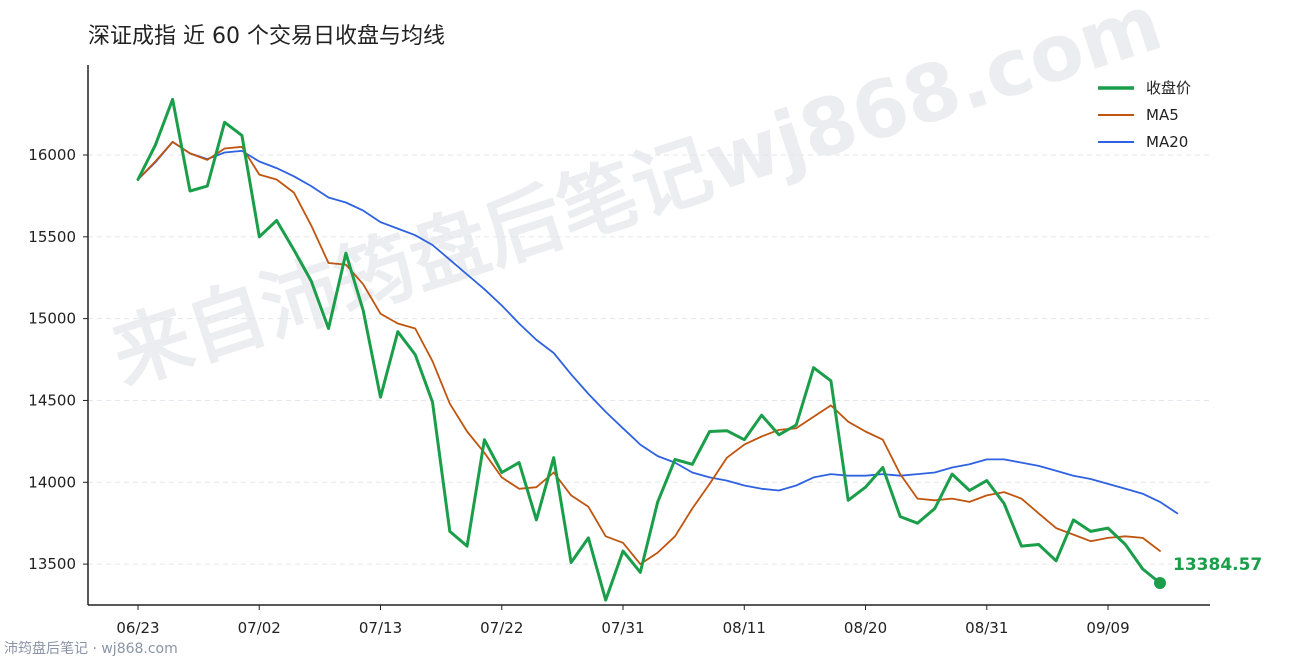 The image size is (1290, 660). Describe the element at coordinates (52, 237) in the screenshot. I see `y-tick-label: 15500` at that location.